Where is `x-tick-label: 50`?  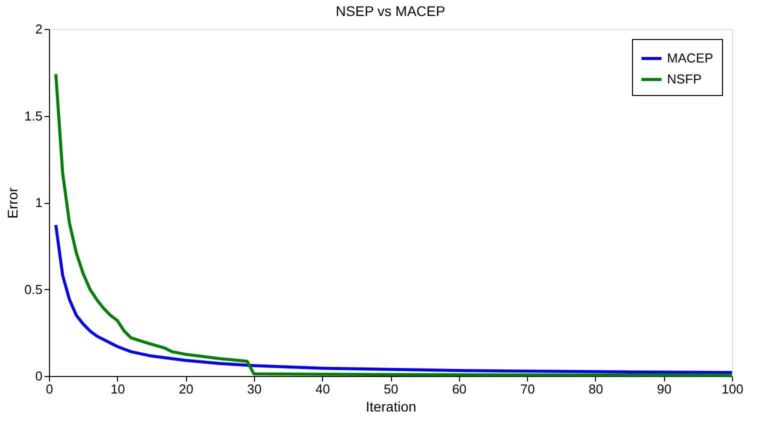 x-tick-label: 50 is located at coordinates (391, 389).